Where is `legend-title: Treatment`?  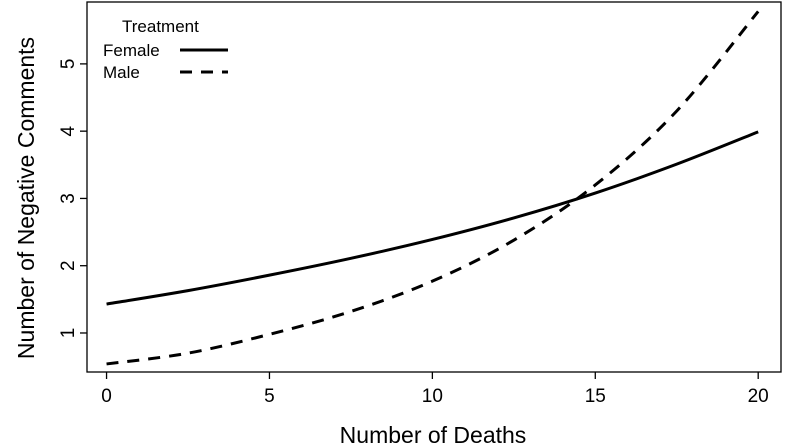 legend-title: Treatment is located at coordinates (160, 26).